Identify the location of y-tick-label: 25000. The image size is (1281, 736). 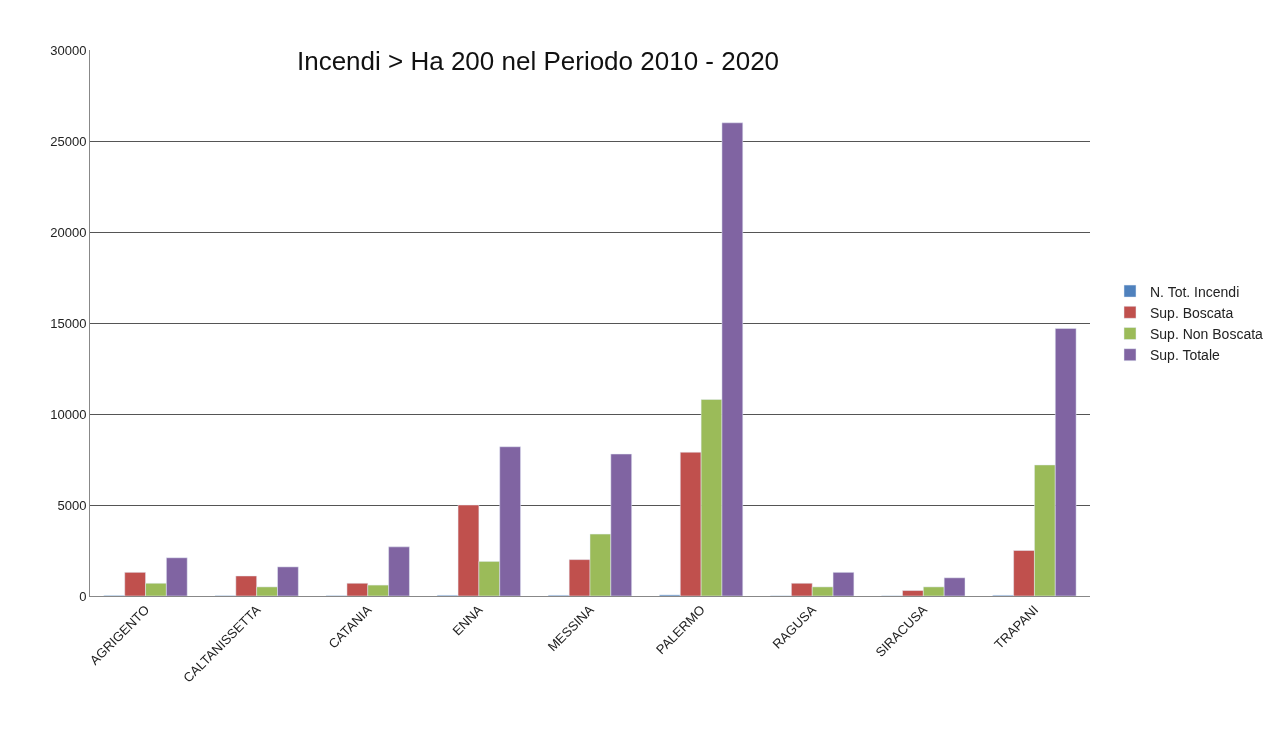
(68, 141).